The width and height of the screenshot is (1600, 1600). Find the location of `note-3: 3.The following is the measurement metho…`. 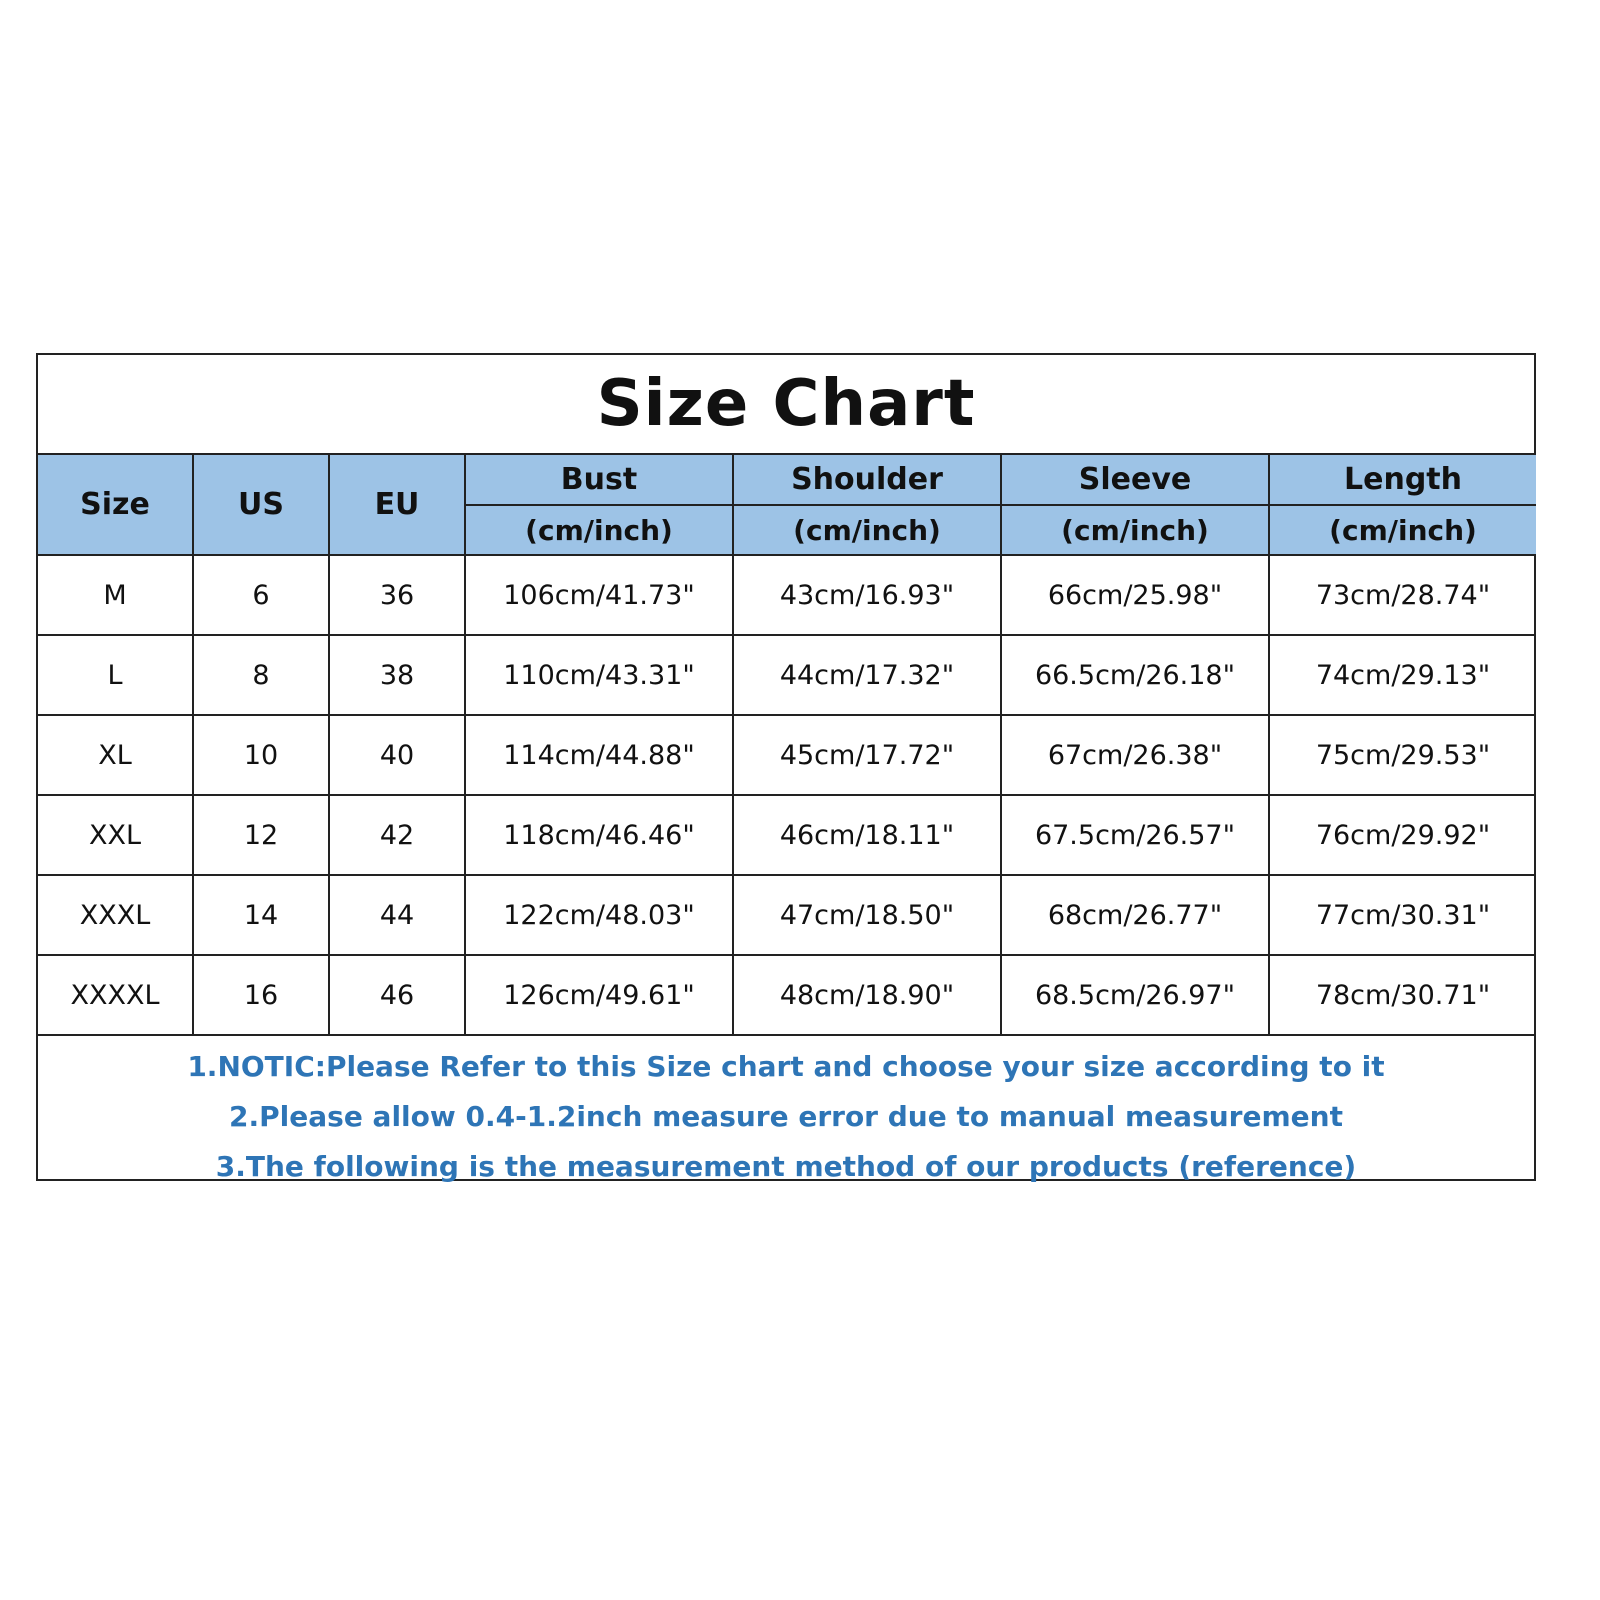

note-3: 3.The following is the measurement metho… is located at coordinates (786, 1166).